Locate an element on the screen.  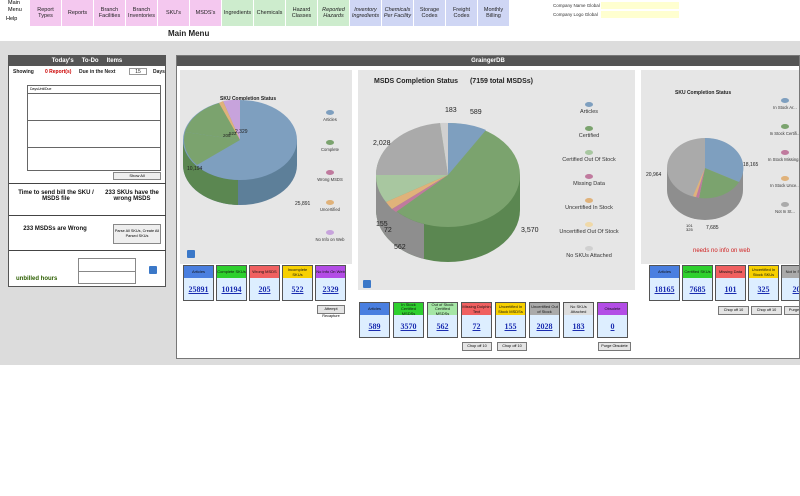
nav-tab: Chemicals Per Facility is located at coordinates (398, 13).